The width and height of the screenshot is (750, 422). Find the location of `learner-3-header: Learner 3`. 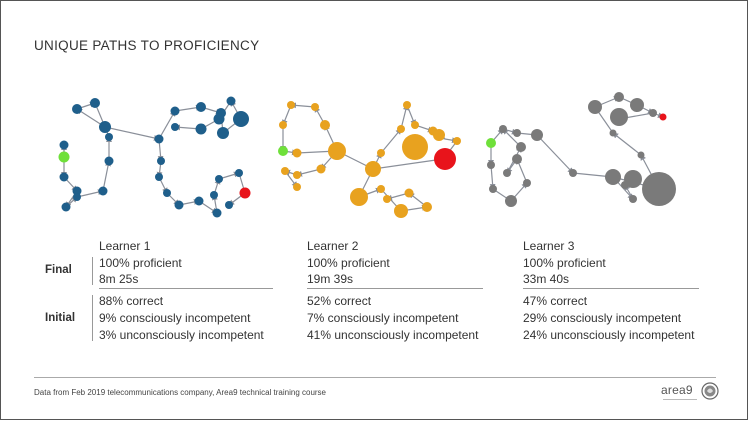

learner-3-header: Learner 3 is located at coordinates (549, 246).